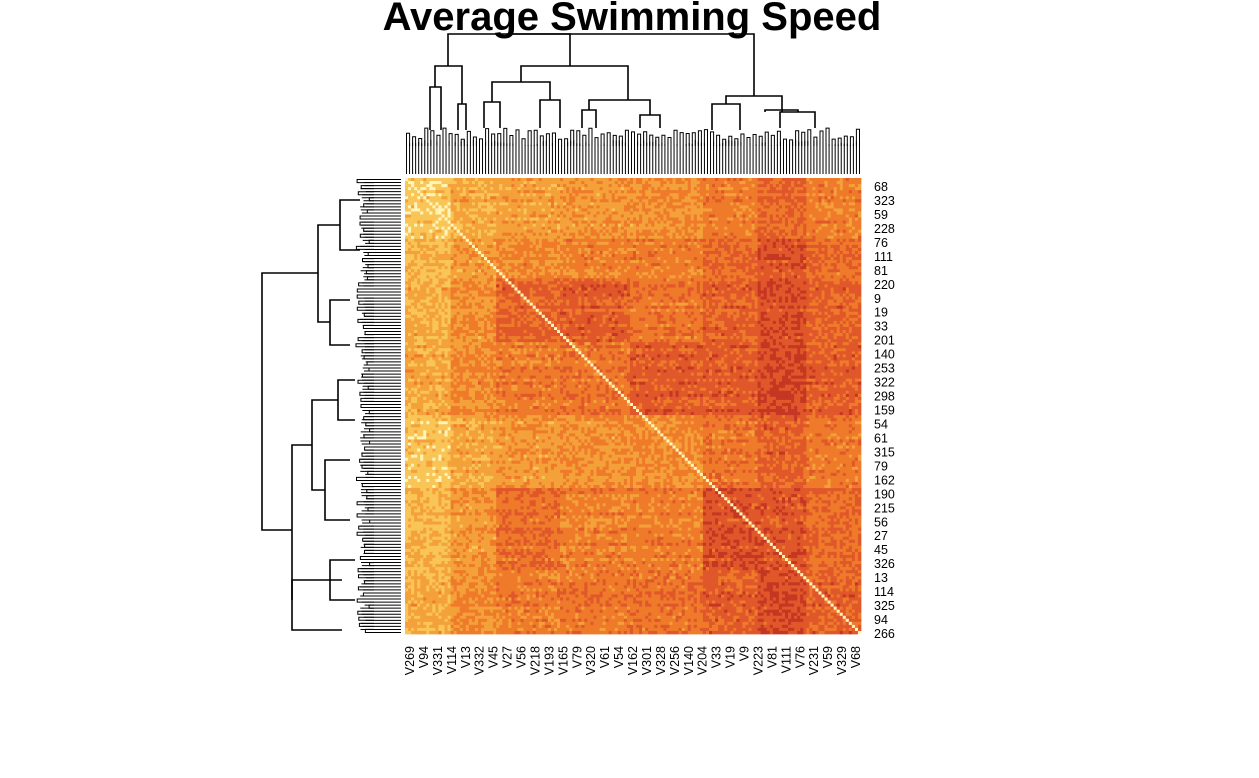 The image size is (1259, 778). What do you see at coordinates (814, 660) in the screenshot?
I see `column-label: V231` at bounding box center [814, 660].